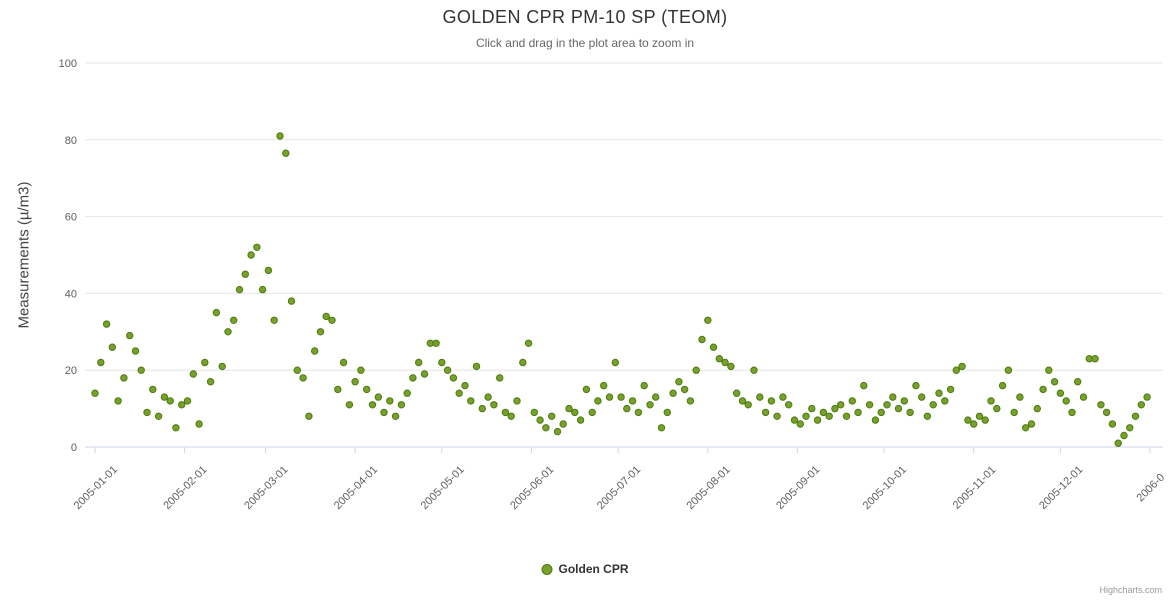 This screenshot has height=600, width=1170. What do you see at coordinates (1130, 590) in the screenshot?
I see `highcharts-credits-link: Highcharts.com` at bounding box center [1130, 590].